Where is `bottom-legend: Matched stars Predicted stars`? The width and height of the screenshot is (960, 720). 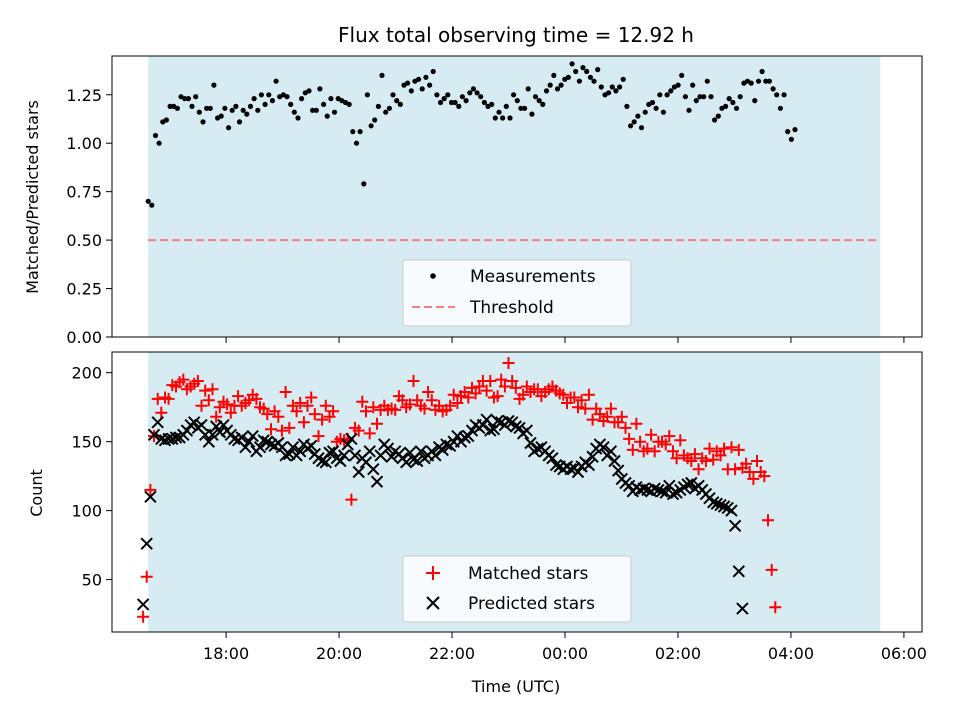
bottom-legend: Matched stars Predicted stars is located at coordinates (517, 589).